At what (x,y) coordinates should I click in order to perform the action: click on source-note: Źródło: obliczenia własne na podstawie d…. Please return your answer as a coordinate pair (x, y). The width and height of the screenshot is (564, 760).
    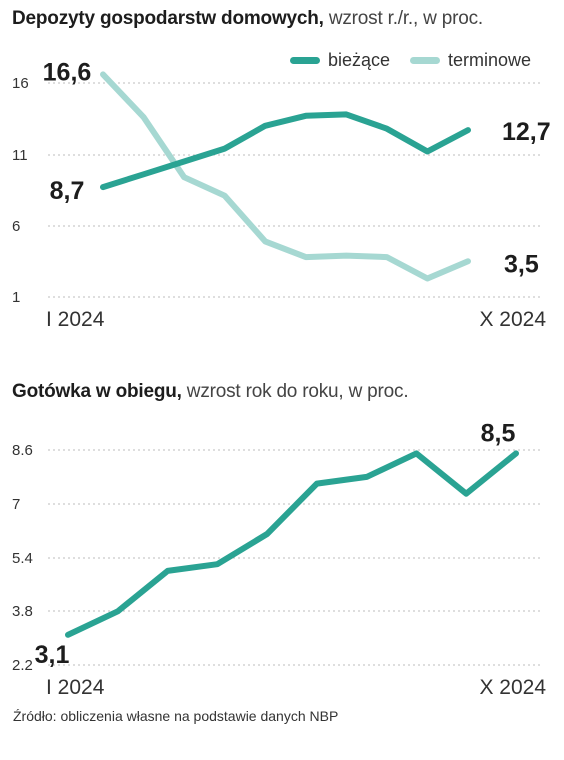
    Looking at the image, I should click on (176, 716).